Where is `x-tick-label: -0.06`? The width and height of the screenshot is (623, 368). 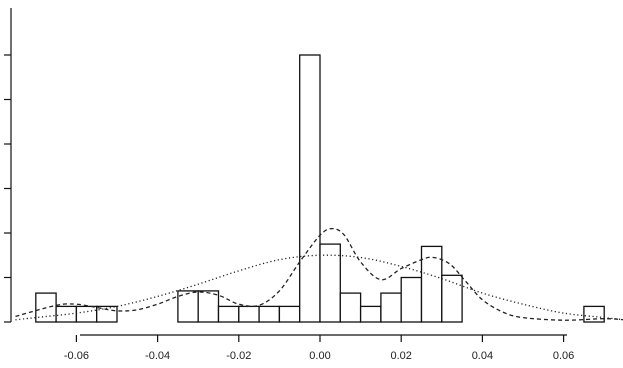 x-tick-label: -0.06 is located at coordinates (76, 356).